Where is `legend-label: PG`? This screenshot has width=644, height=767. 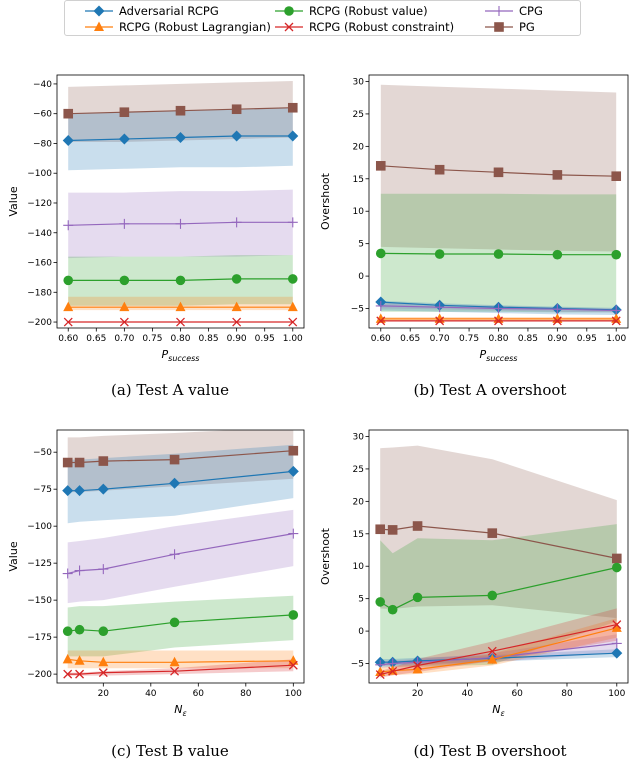 legend-label: PG is located at coordinates (527, 27).